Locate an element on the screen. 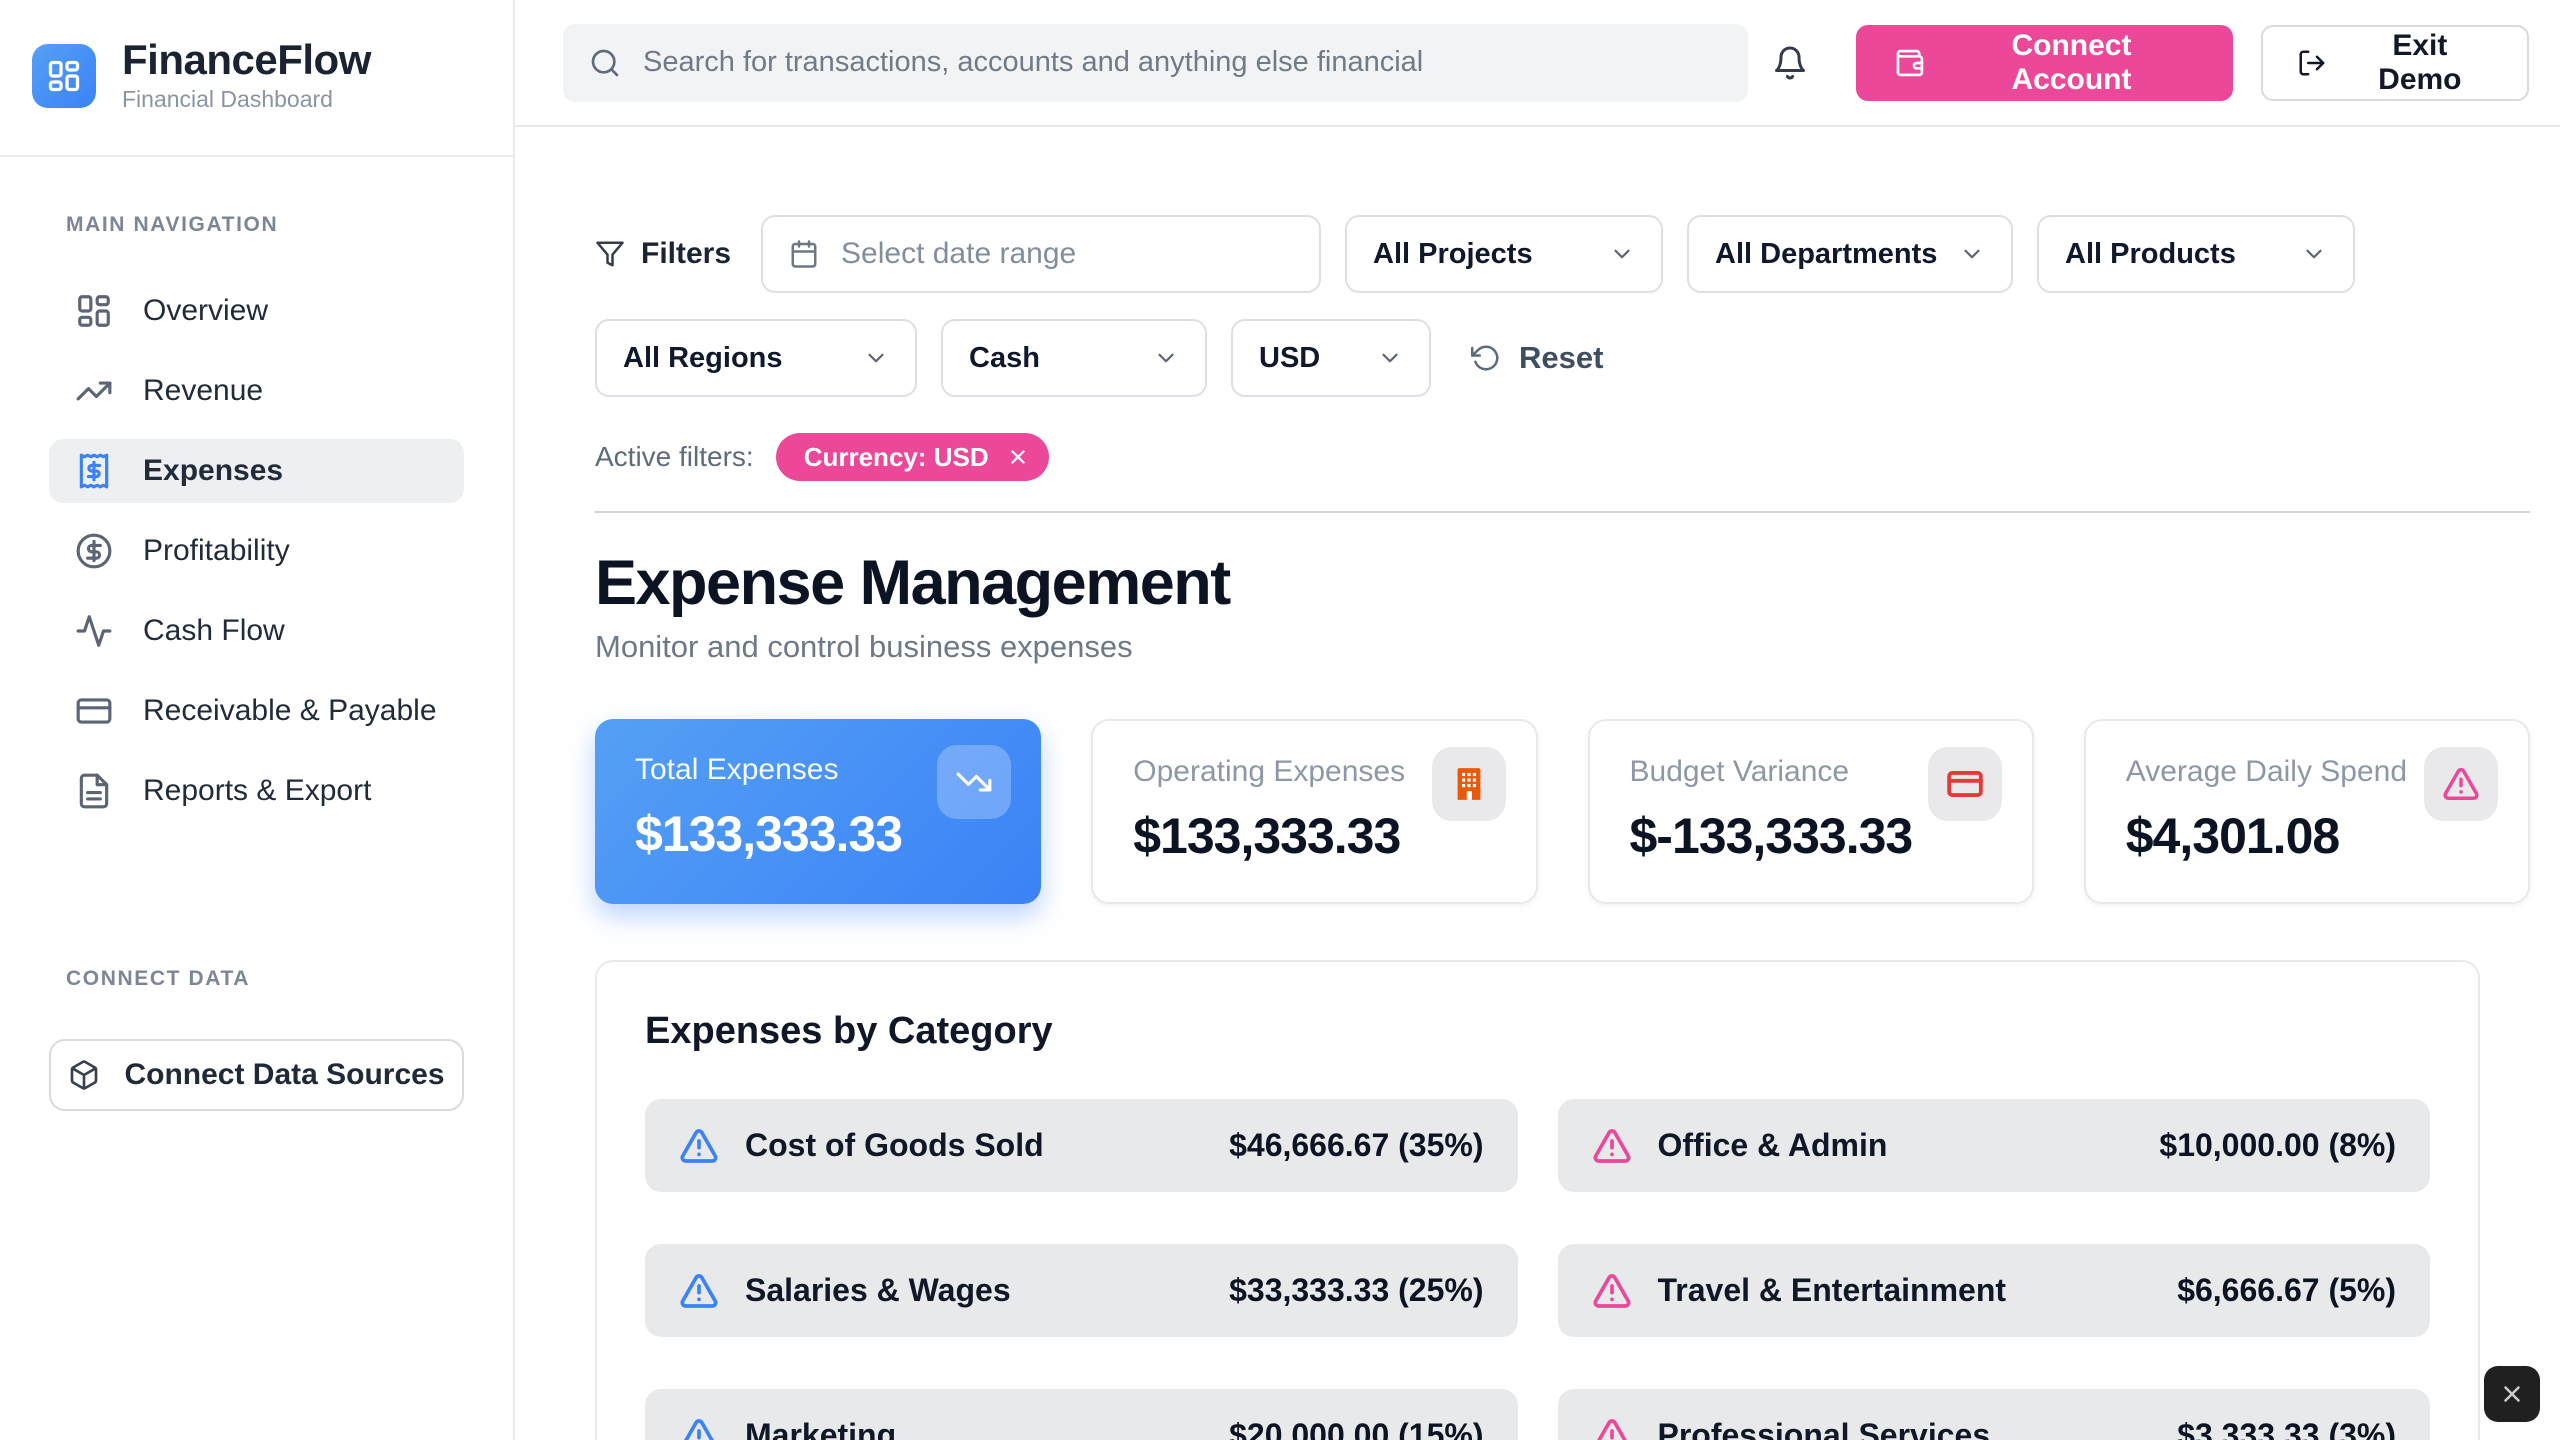 The image size is (2560, 1440). connect-data-title: CONNECT DATA is located at coordinates (158, 979).